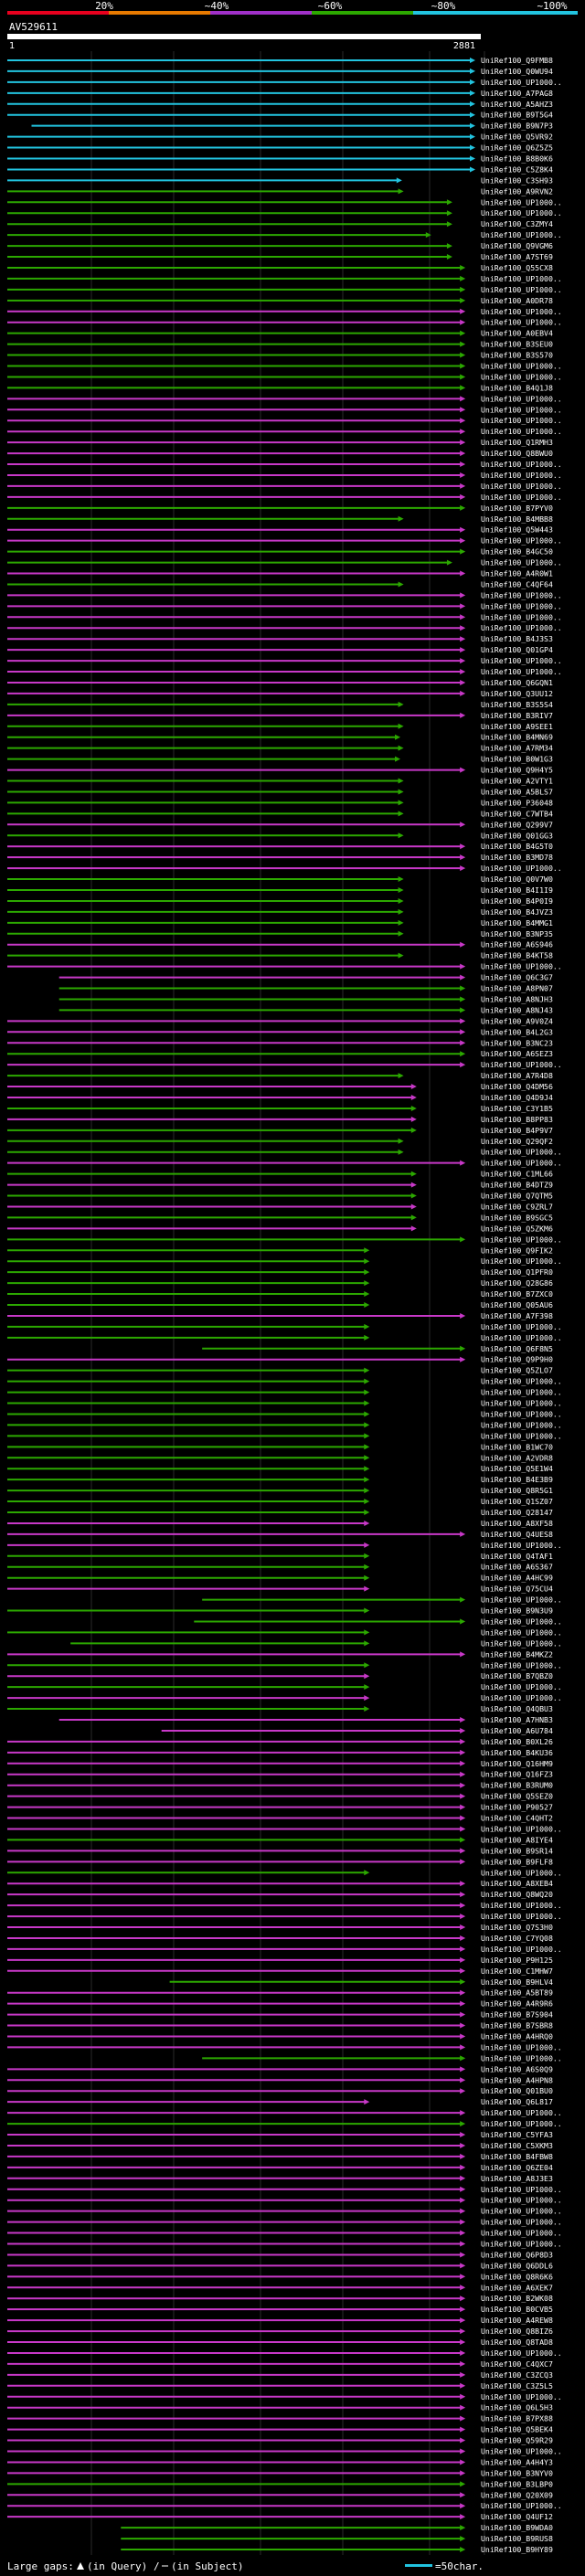 This screenshot has width=585, height=2576. I want to click on hit-label: UniRef100_B4J3S3, so click(517, 638).